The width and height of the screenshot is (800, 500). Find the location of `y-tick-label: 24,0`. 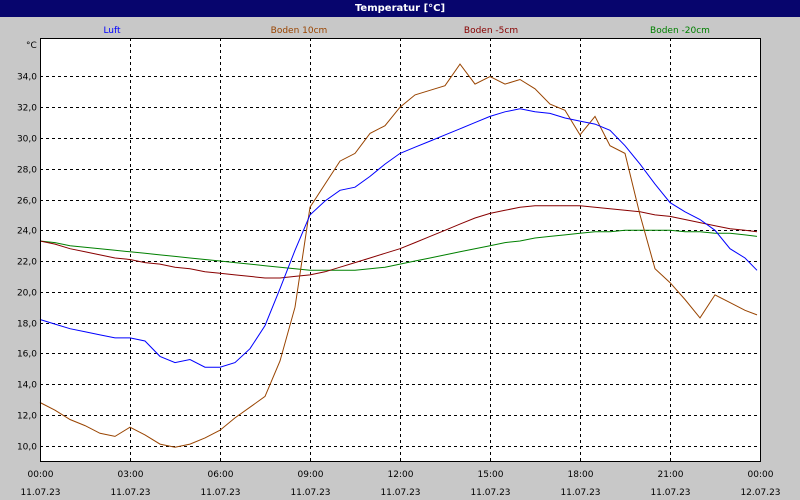

y-tick-label: 24,0 is located at coordinates (27, 232).